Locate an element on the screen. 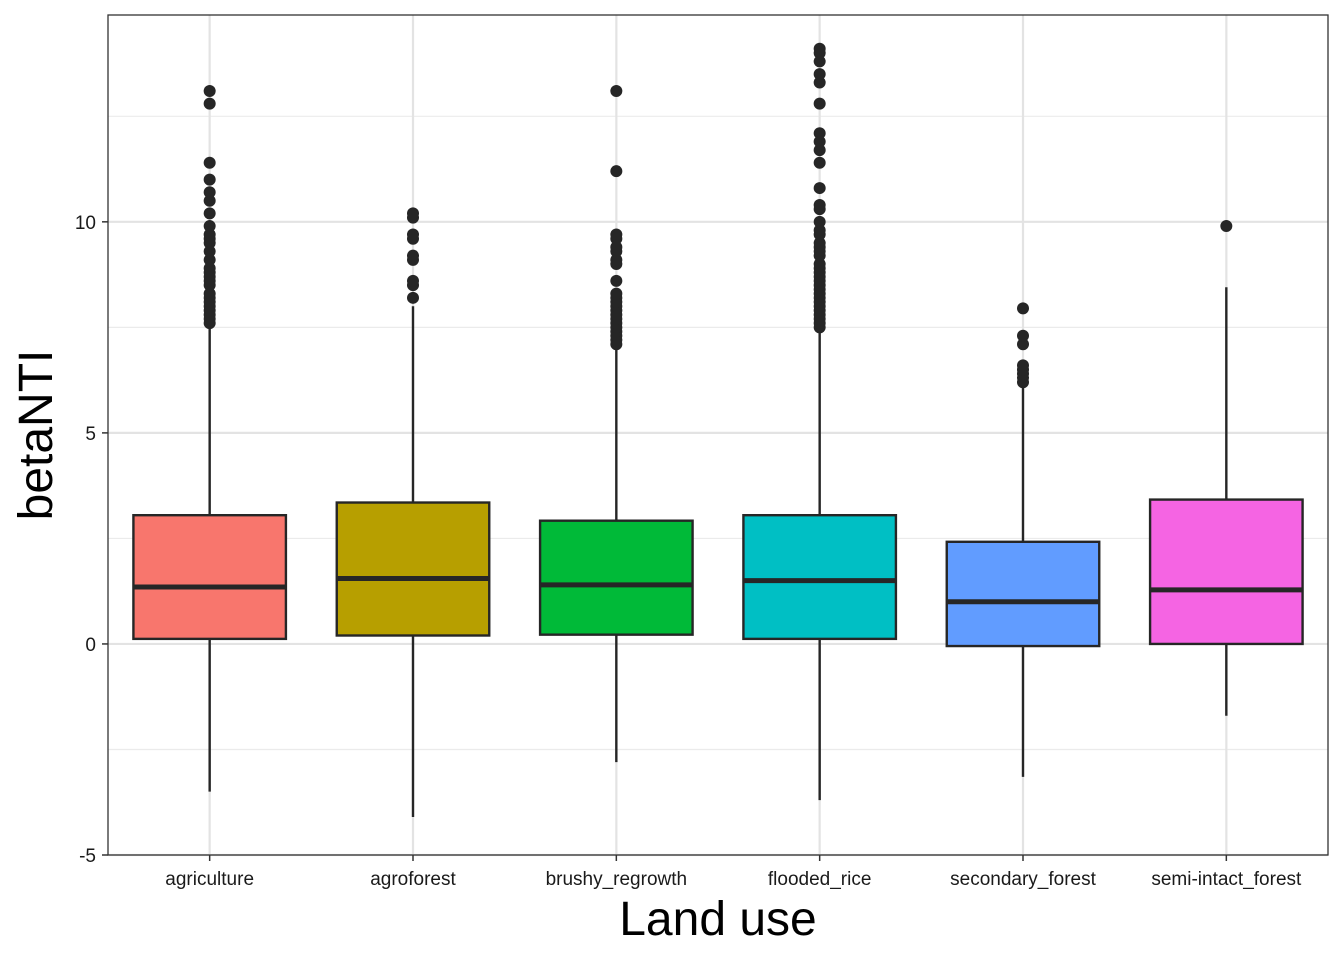 The width and height of the screenshot is (1344, 960). box-group-secondary_forest is located at coordinates (1023, 539).